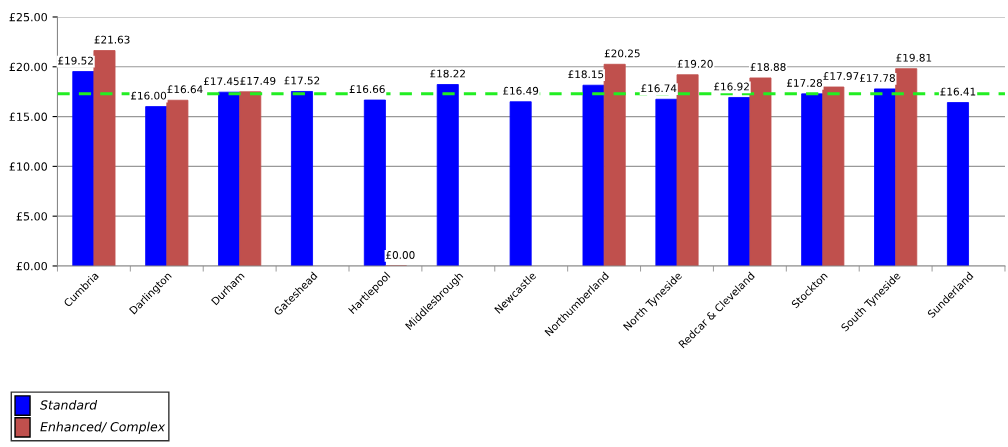  I want to click on data-label: £18.88, so click(768, 67).